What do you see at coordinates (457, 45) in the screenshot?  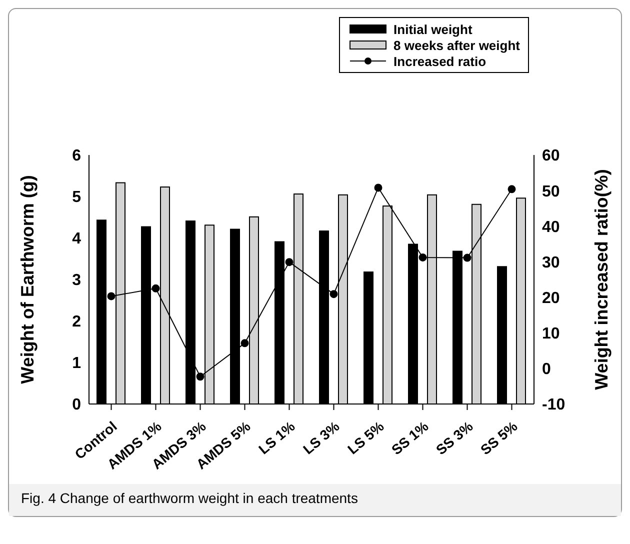 I see `legend-label: 8 weeks after weight` at bounding box center [457, 45].